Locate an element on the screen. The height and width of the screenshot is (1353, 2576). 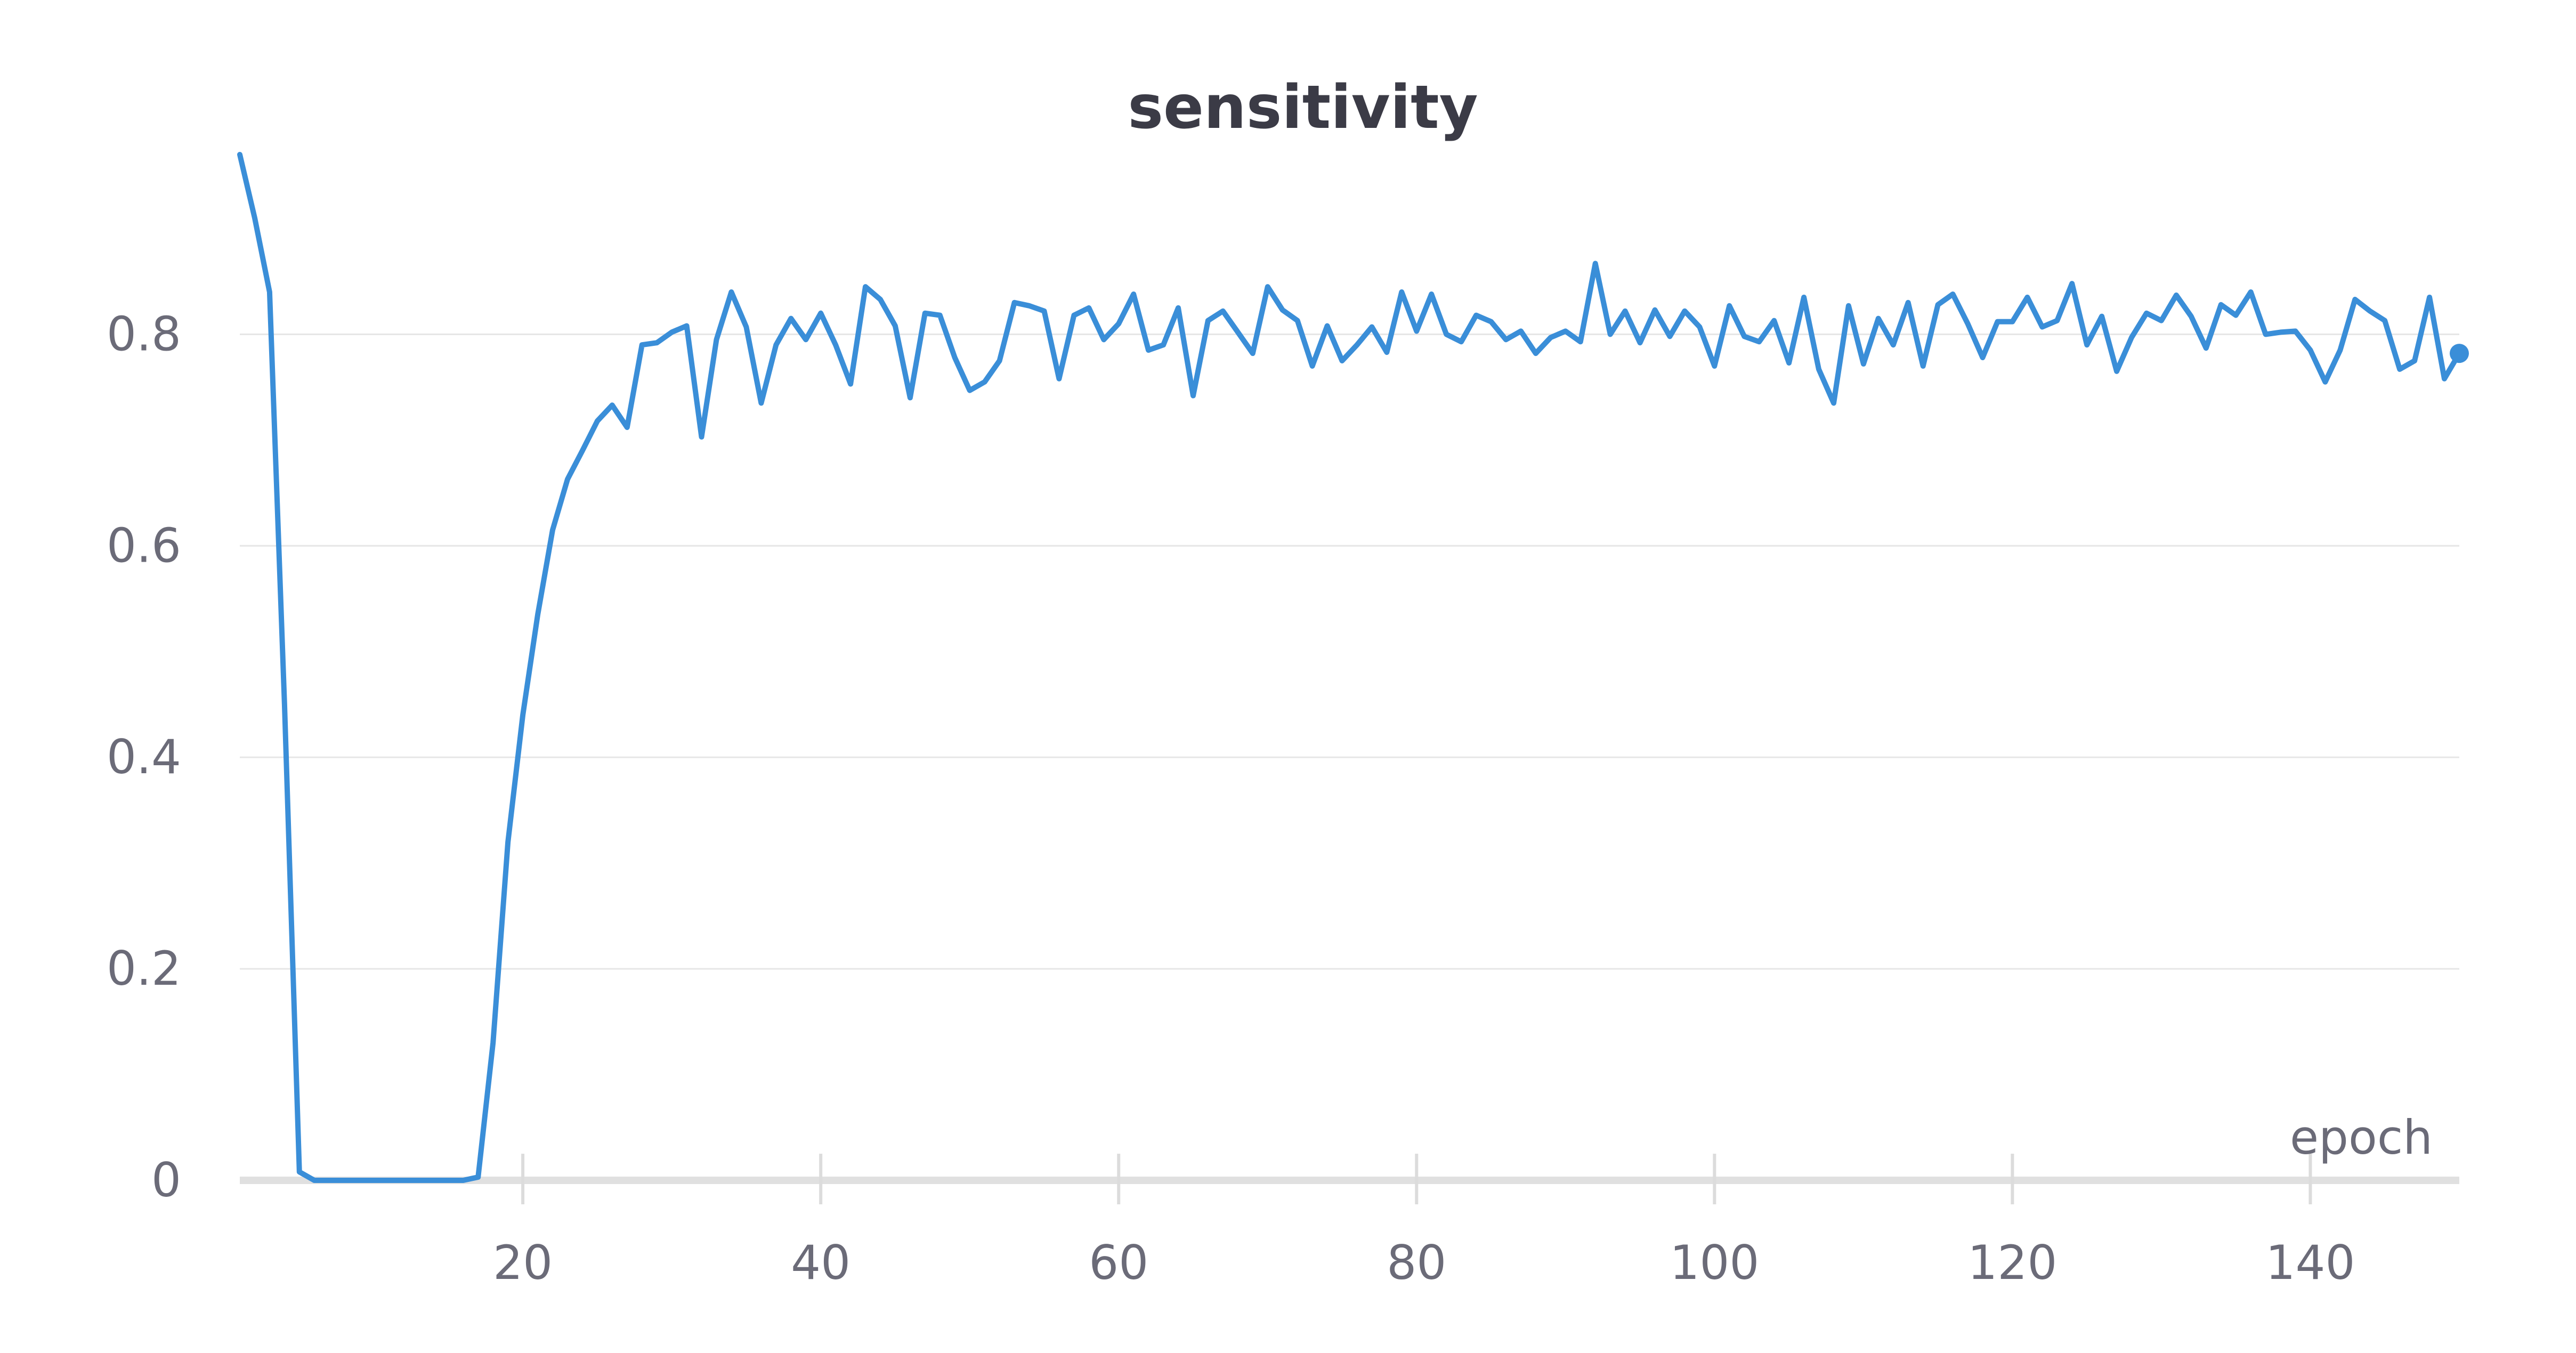
y-tick-label: 0.8 is located at coordinates (144, 333).